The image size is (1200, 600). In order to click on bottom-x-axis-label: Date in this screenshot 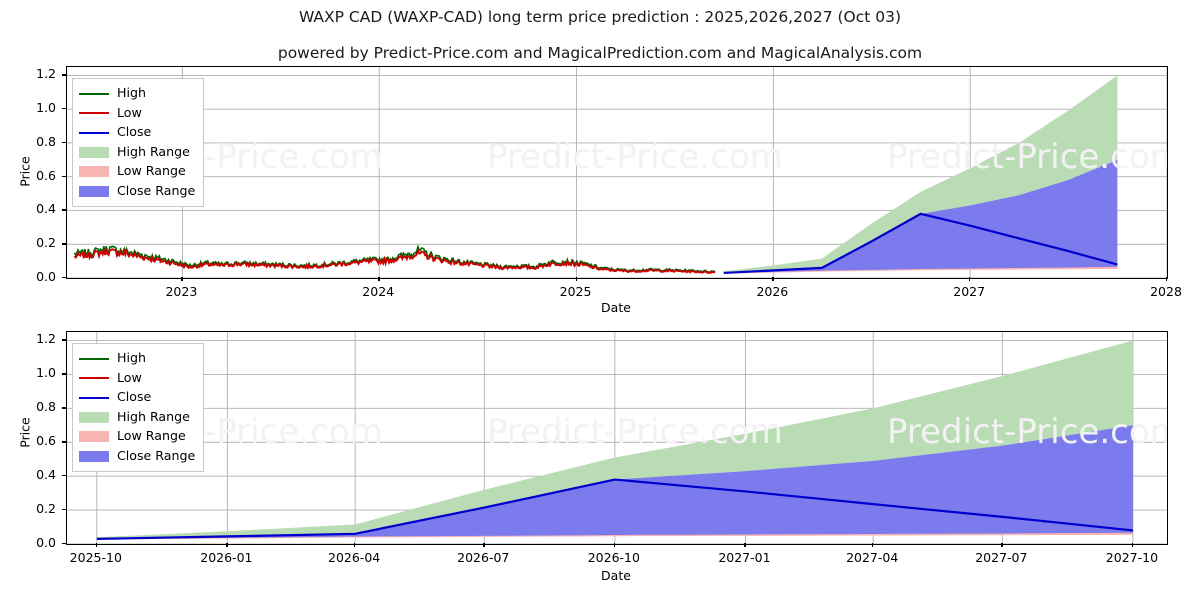, I will do `click(616, 575)`.